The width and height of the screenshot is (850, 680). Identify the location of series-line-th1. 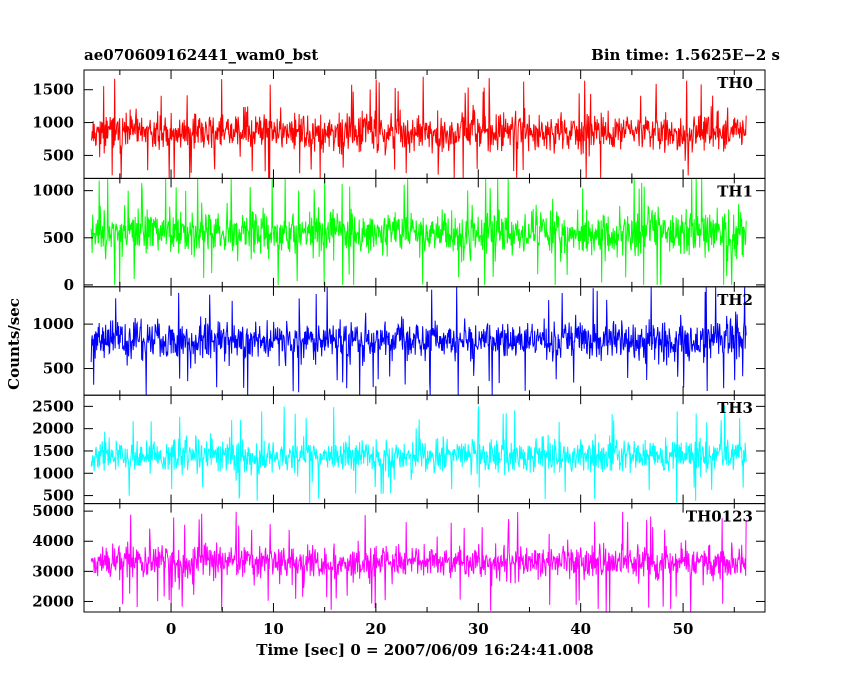
(418, 231).